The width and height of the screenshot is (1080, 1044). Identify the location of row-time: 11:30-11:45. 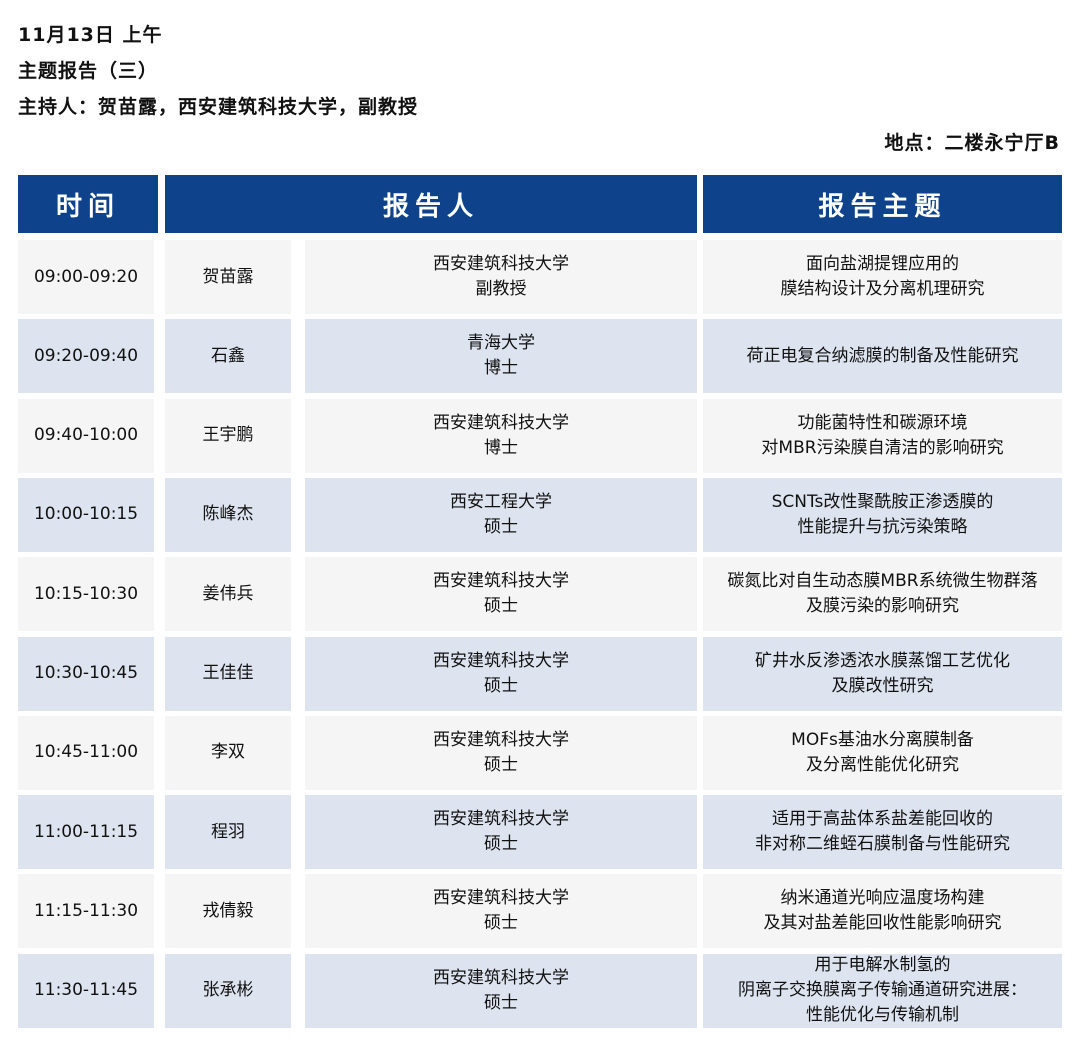
(86, 990).